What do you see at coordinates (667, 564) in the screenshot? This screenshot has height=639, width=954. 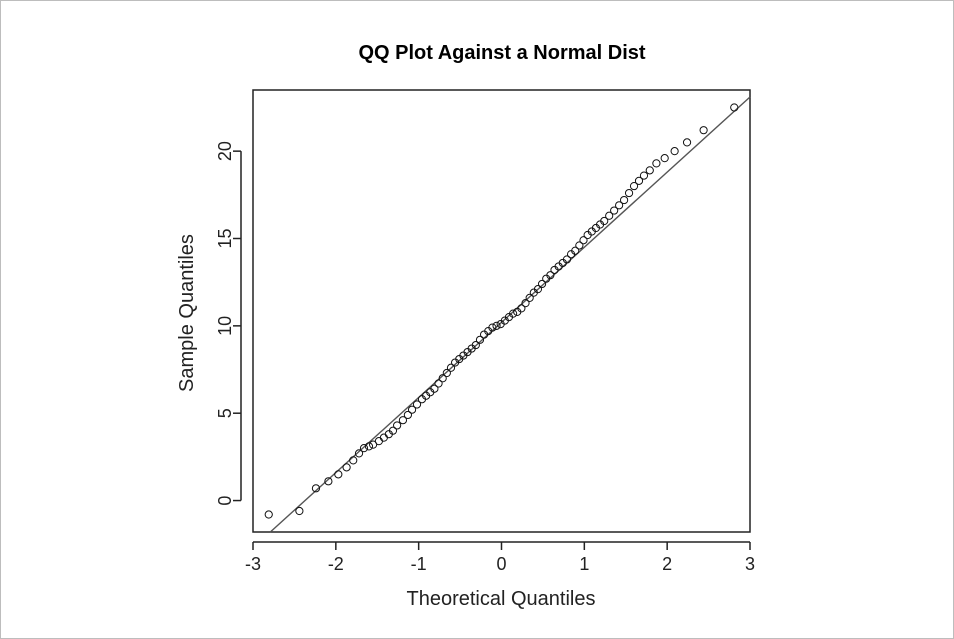 I see `x-tick-label: 2` at bounding box center [667, 564].